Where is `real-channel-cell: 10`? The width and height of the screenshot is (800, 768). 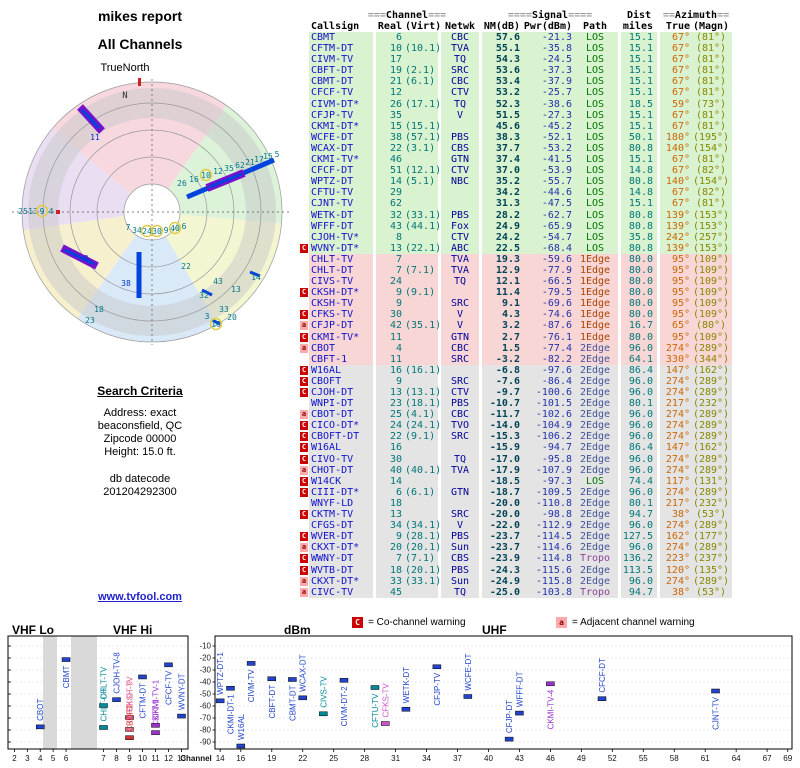
real-channel-cell: 10 is located at coordinates (395, 49).